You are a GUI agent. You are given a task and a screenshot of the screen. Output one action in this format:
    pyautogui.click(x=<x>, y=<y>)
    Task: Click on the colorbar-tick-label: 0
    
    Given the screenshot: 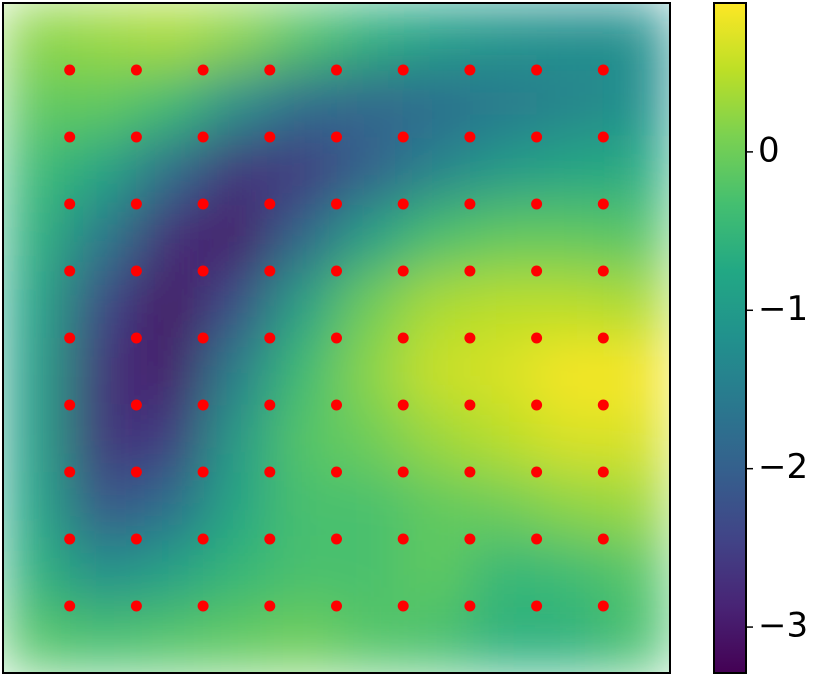 What is the action you would take?
    pyautogui.click(x=769, y=150)
    